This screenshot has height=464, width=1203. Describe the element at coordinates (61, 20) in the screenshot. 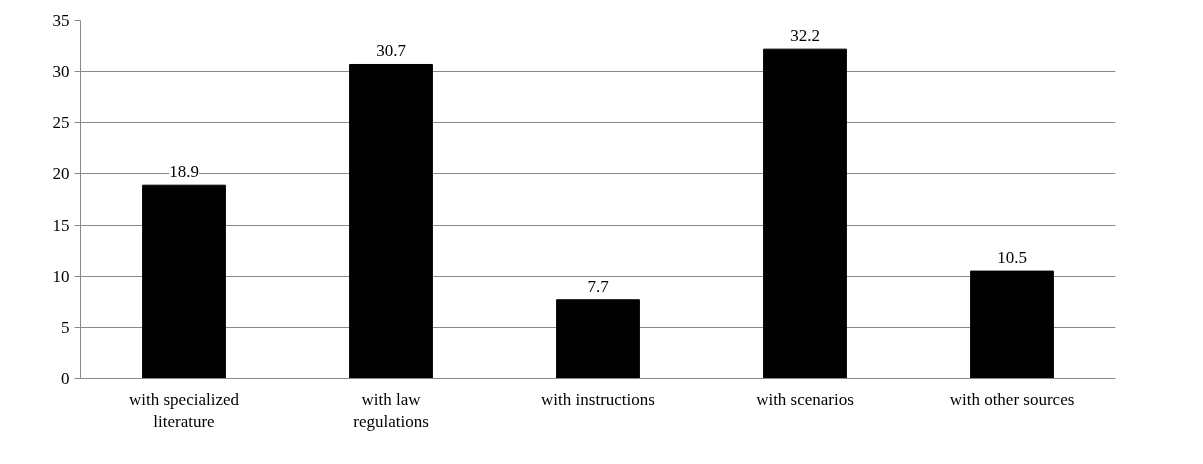

I see `y-tick-label: 35` at that location.